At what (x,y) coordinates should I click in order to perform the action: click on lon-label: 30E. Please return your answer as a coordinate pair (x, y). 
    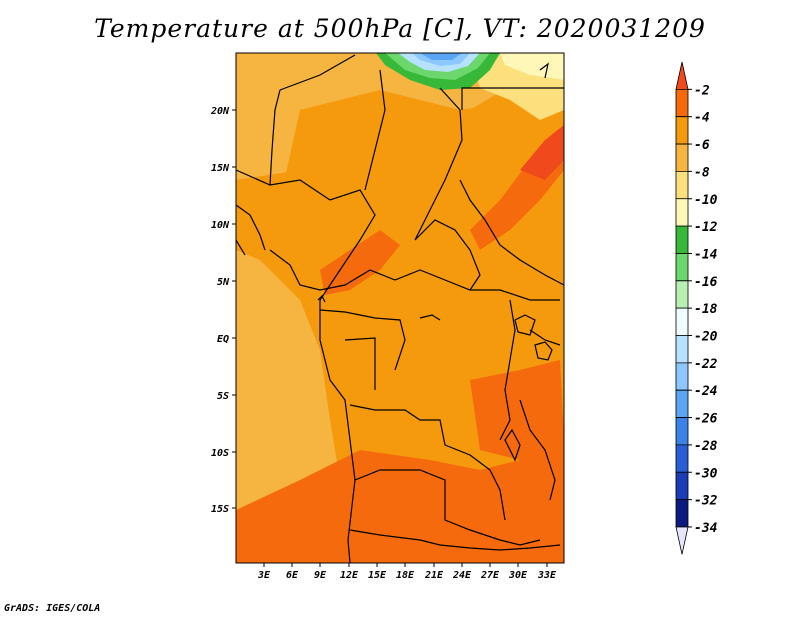
    Looking at the image, I should click on (518, 575).